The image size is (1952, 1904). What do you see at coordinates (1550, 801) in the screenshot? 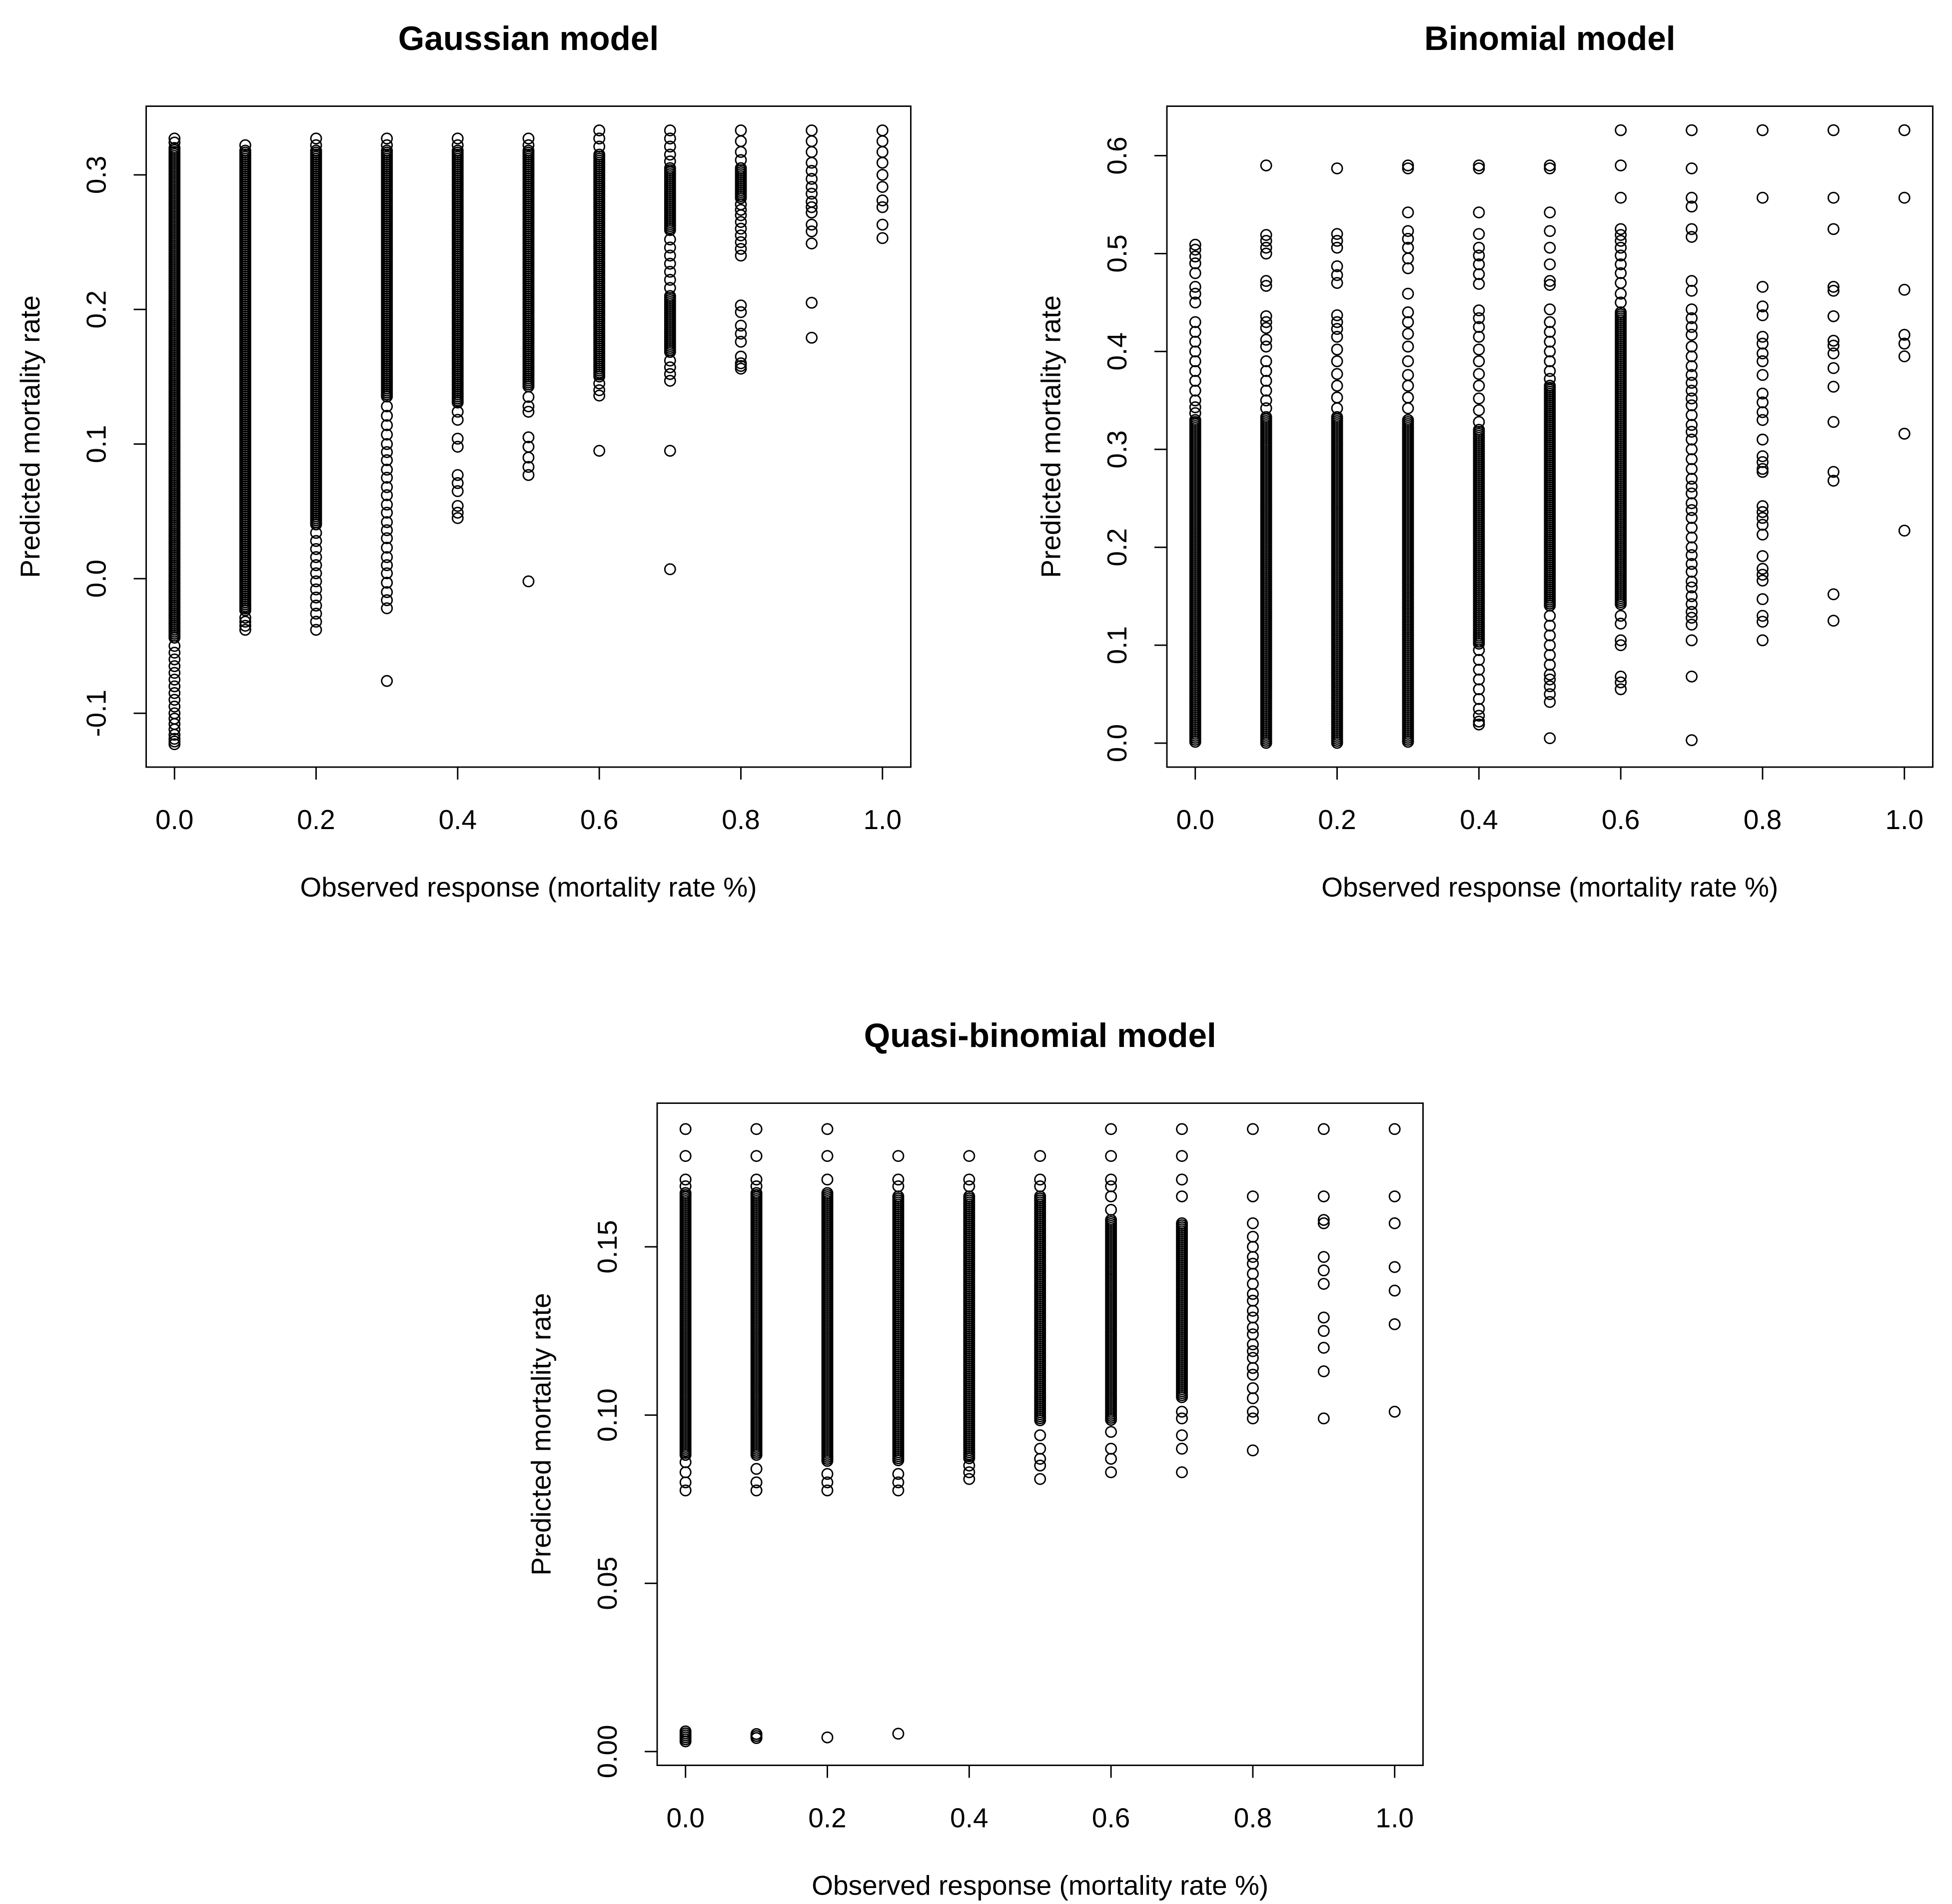
I see `x-axis: 0.0 0.2 0.4 0.6 0.8 1.0` at bounding box center [1550, 801].